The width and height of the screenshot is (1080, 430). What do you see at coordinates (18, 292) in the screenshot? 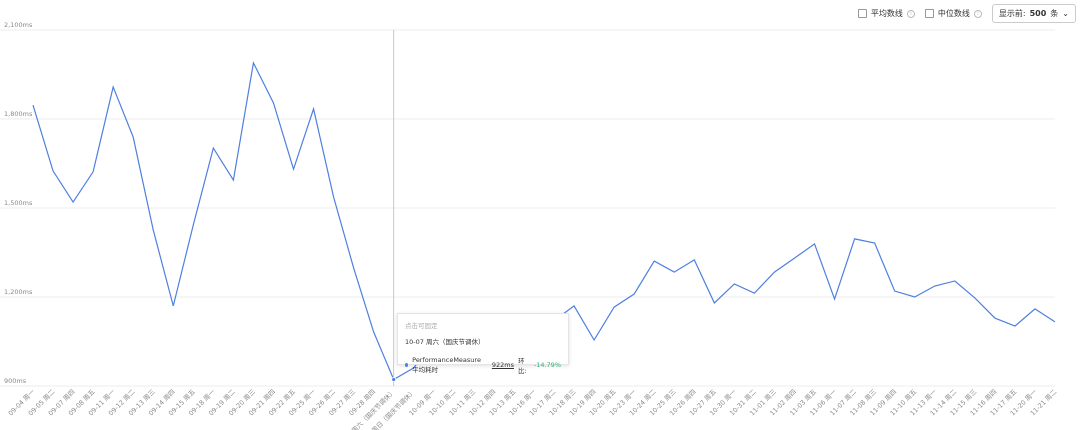
I see `y-tick-label: 1,200ms` at bounding box center [18, 292].